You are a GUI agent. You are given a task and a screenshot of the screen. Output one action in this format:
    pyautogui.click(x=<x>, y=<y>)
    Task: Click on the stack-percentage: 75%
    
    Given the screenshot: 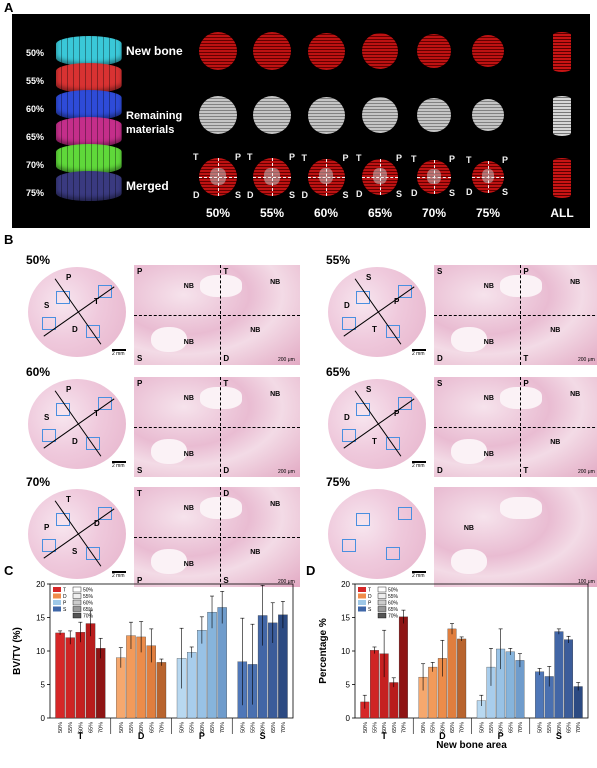 What is the action you would take?
    pyautogui.click(x=35, y=193)
    